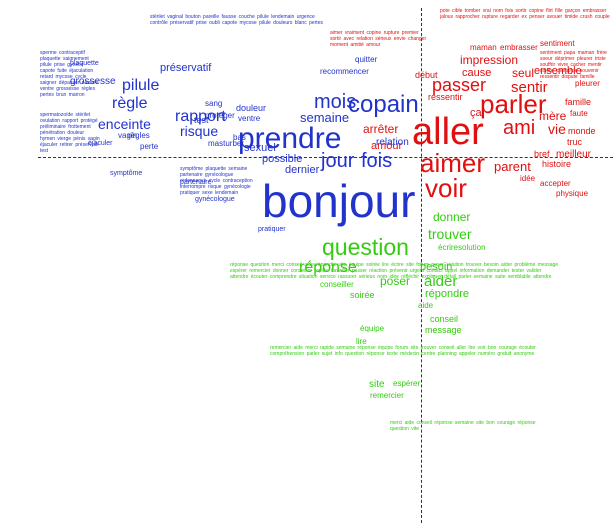 The height and width of the screenshot is (529, 613). Describe the element at coordinates (302, 170) in the screenshot. I see `word-dernier: dernier` at that location.